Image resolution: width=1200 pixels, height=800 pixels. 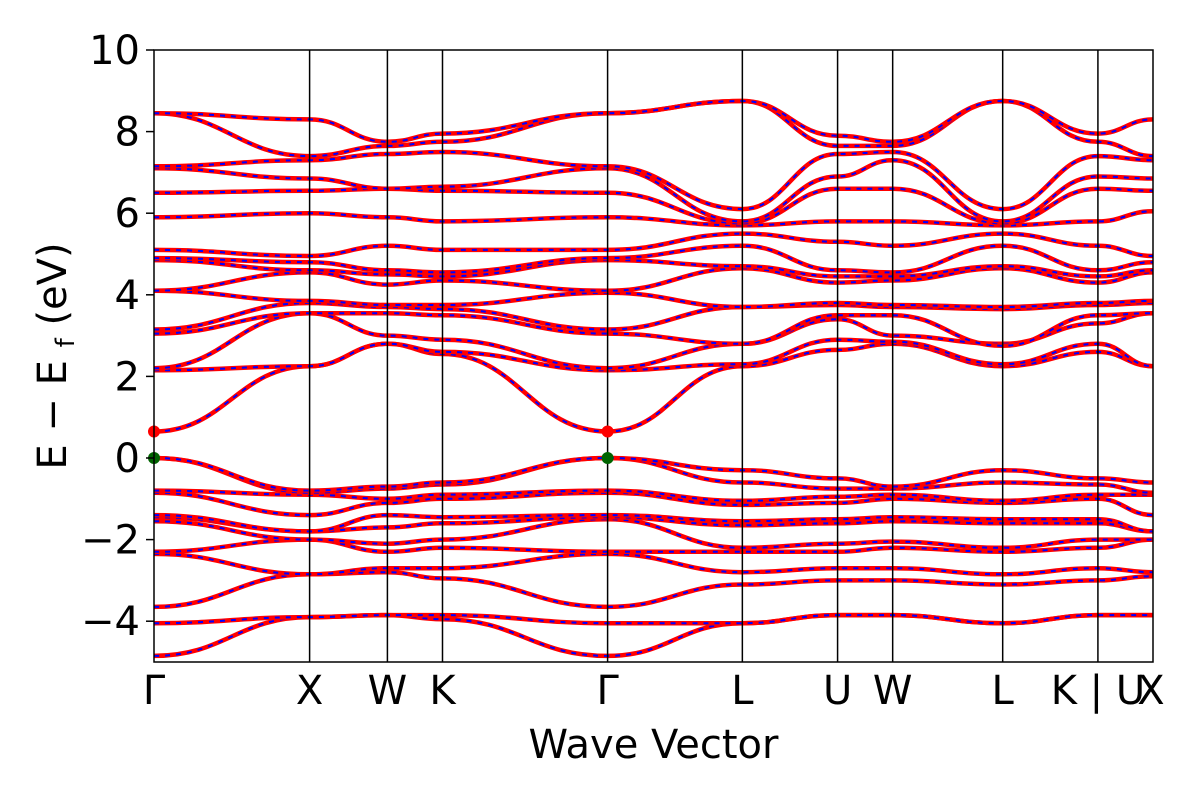 What do you see at coordinates (127, 214) in the screenshot?
I see `y-tick-label-5: 6` at bounding box center [127, 214].